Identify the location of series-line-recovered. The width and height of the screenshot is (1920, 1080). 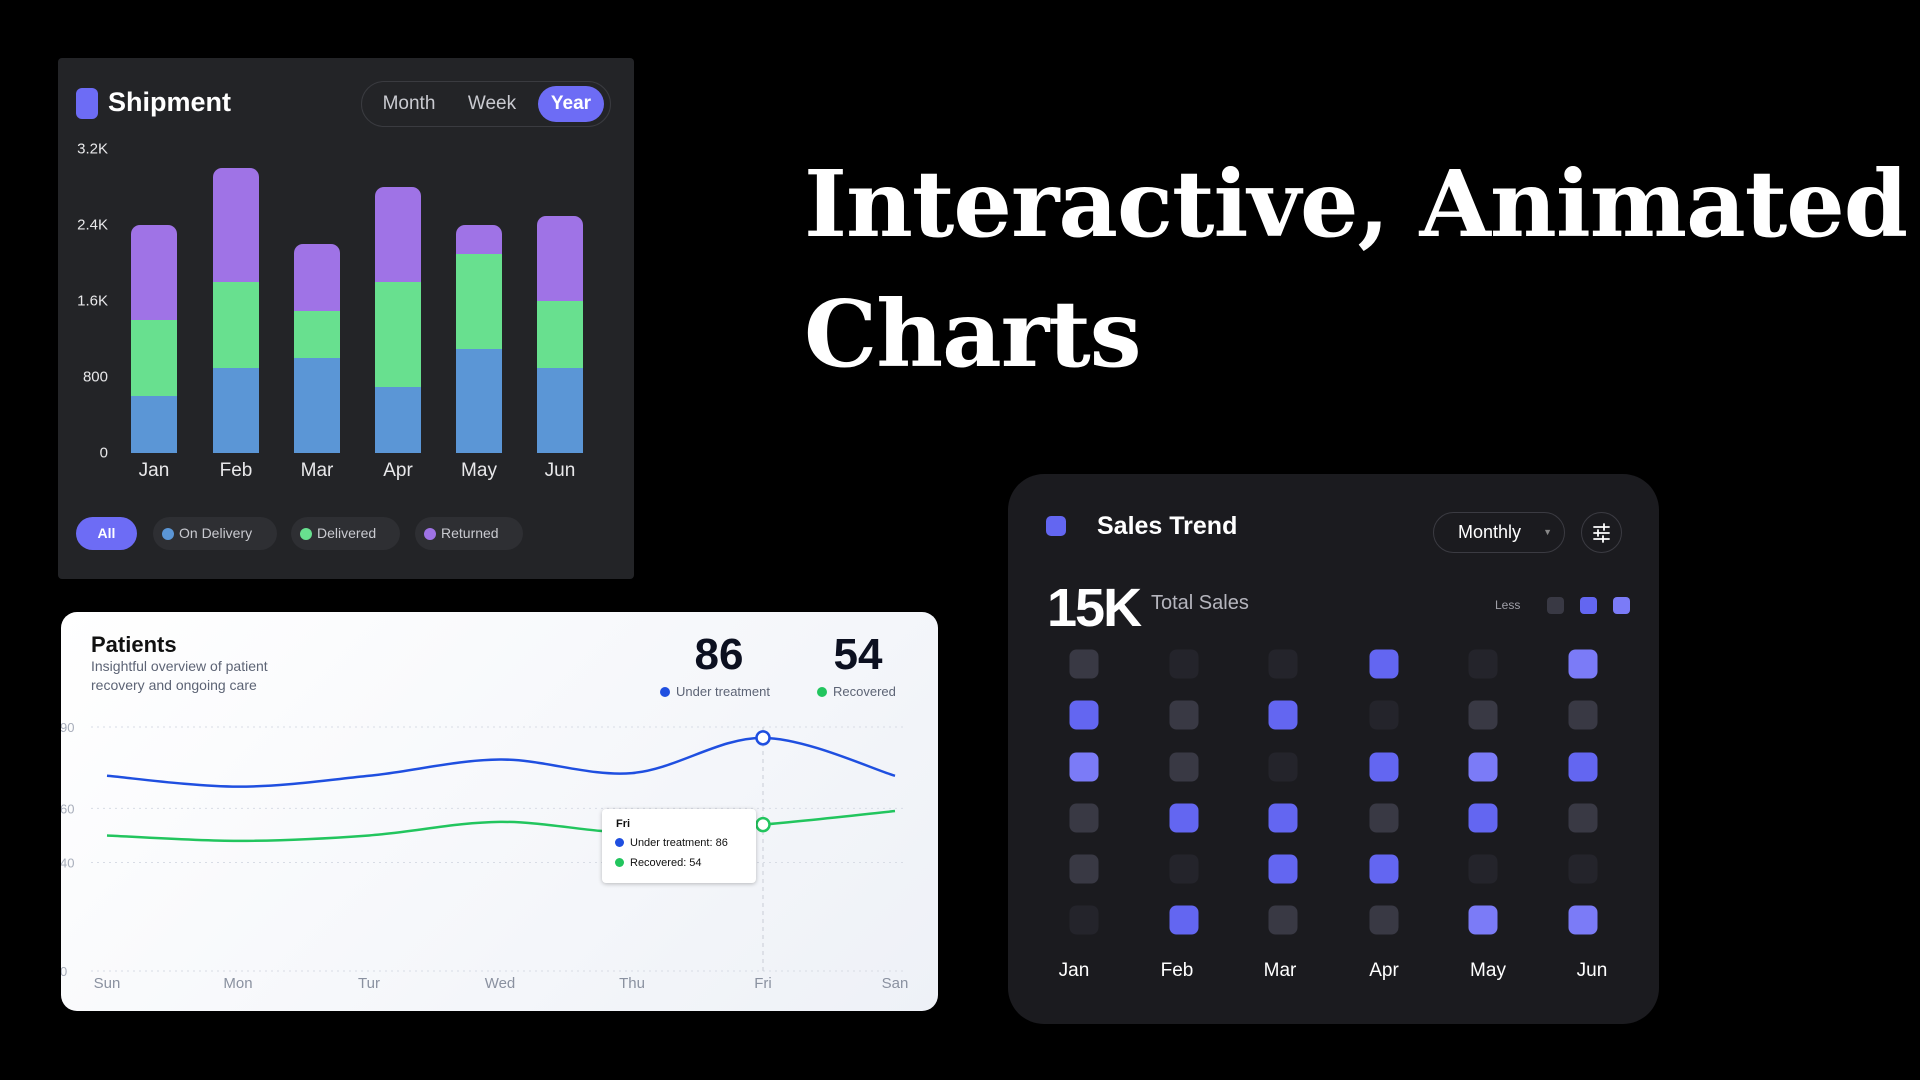
(501, 826).